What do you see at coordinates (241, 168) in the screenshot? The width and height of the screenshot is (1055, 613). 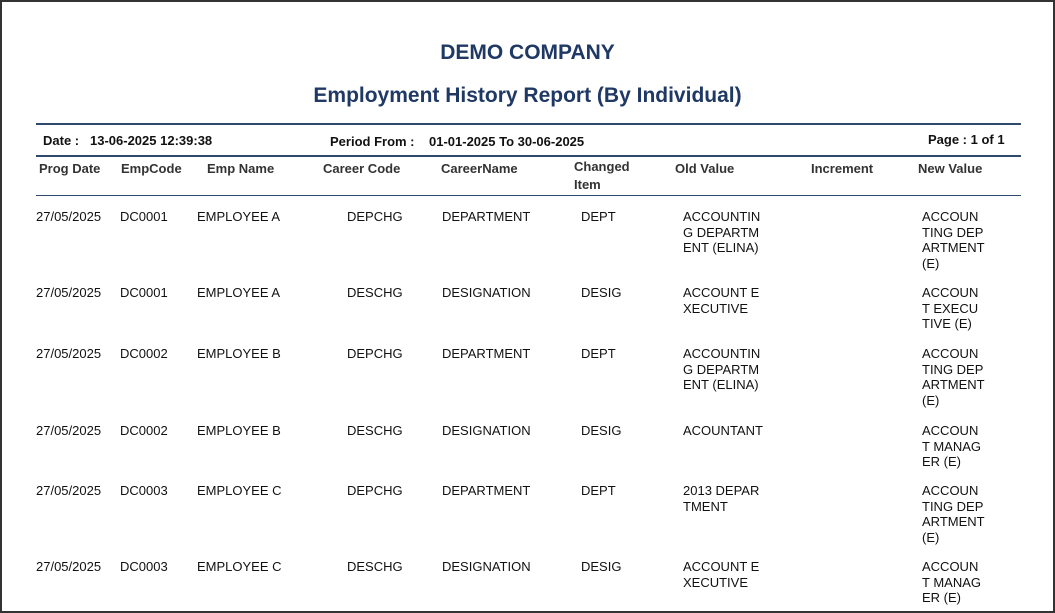 I see `column-header: Emp Name` at bounding box center [241, 168].